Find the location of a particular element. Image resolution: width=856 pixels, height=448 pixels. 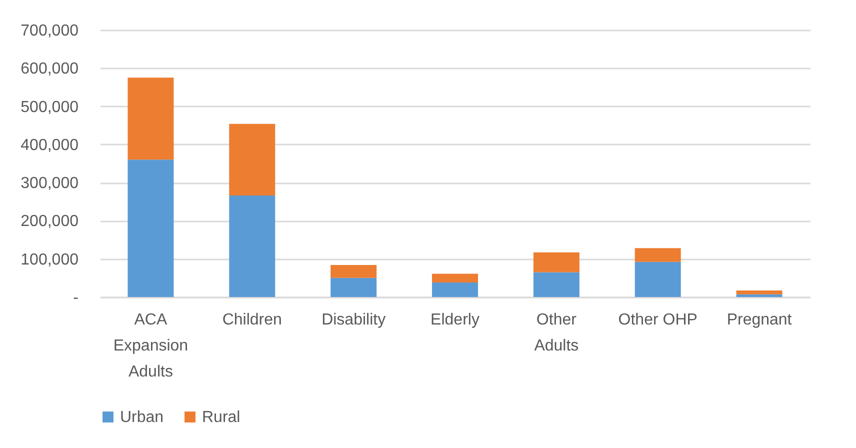

x-tick-label: Elderly is located at coordinates (455, 320).